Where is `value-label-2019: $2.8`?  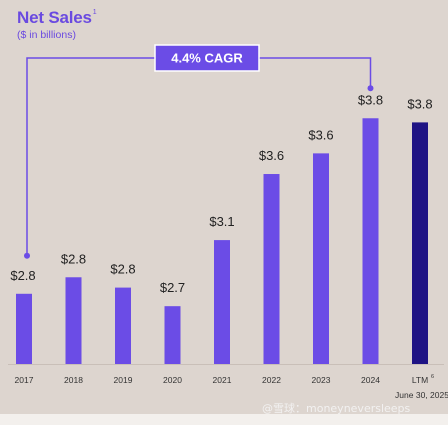
value-label-2019: $2.8 is located at coordinates (122, 269).